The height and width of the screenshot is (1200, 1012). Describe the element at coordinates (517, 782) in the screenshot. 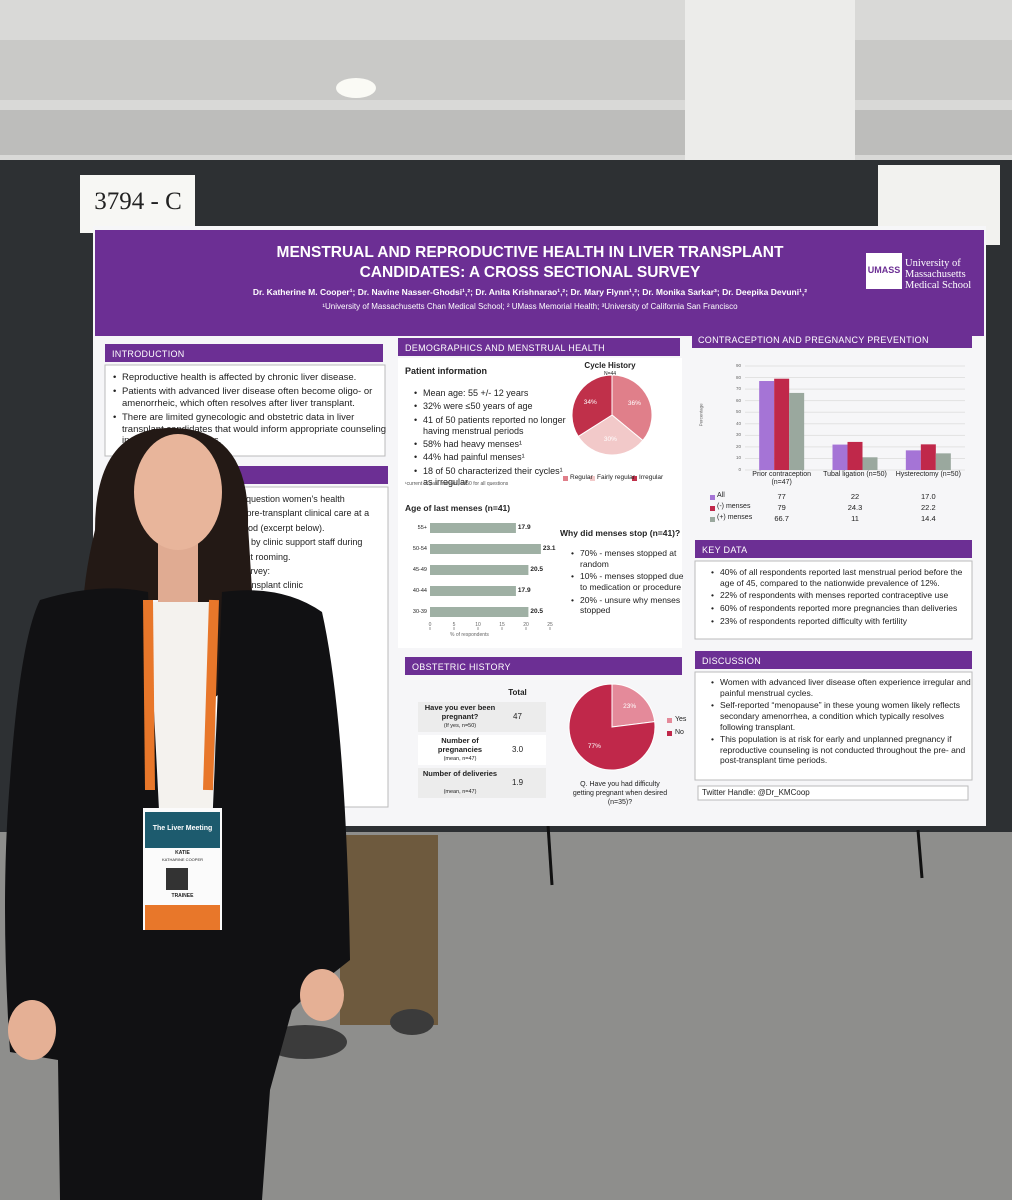

I see `row-total: 1.9` at that location.